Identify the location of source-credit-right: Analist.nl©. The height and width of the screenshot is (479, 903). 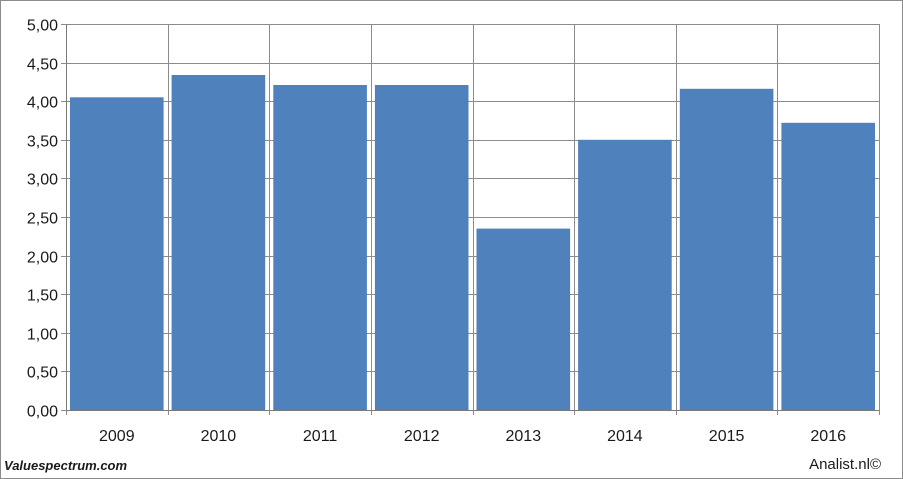
(845, 464).